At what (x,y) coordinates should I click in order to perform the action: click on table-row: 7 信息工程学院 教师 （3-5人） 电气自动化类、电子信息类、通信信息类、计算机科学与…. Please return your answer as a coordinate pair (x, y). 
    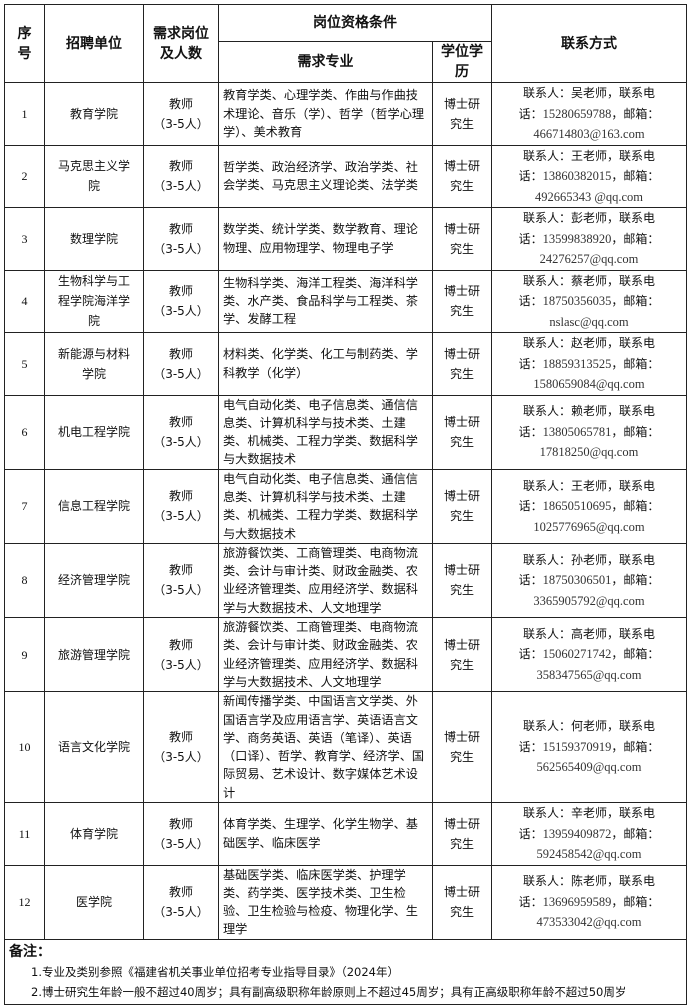
    Looking at the image, I should click on (345, 506).